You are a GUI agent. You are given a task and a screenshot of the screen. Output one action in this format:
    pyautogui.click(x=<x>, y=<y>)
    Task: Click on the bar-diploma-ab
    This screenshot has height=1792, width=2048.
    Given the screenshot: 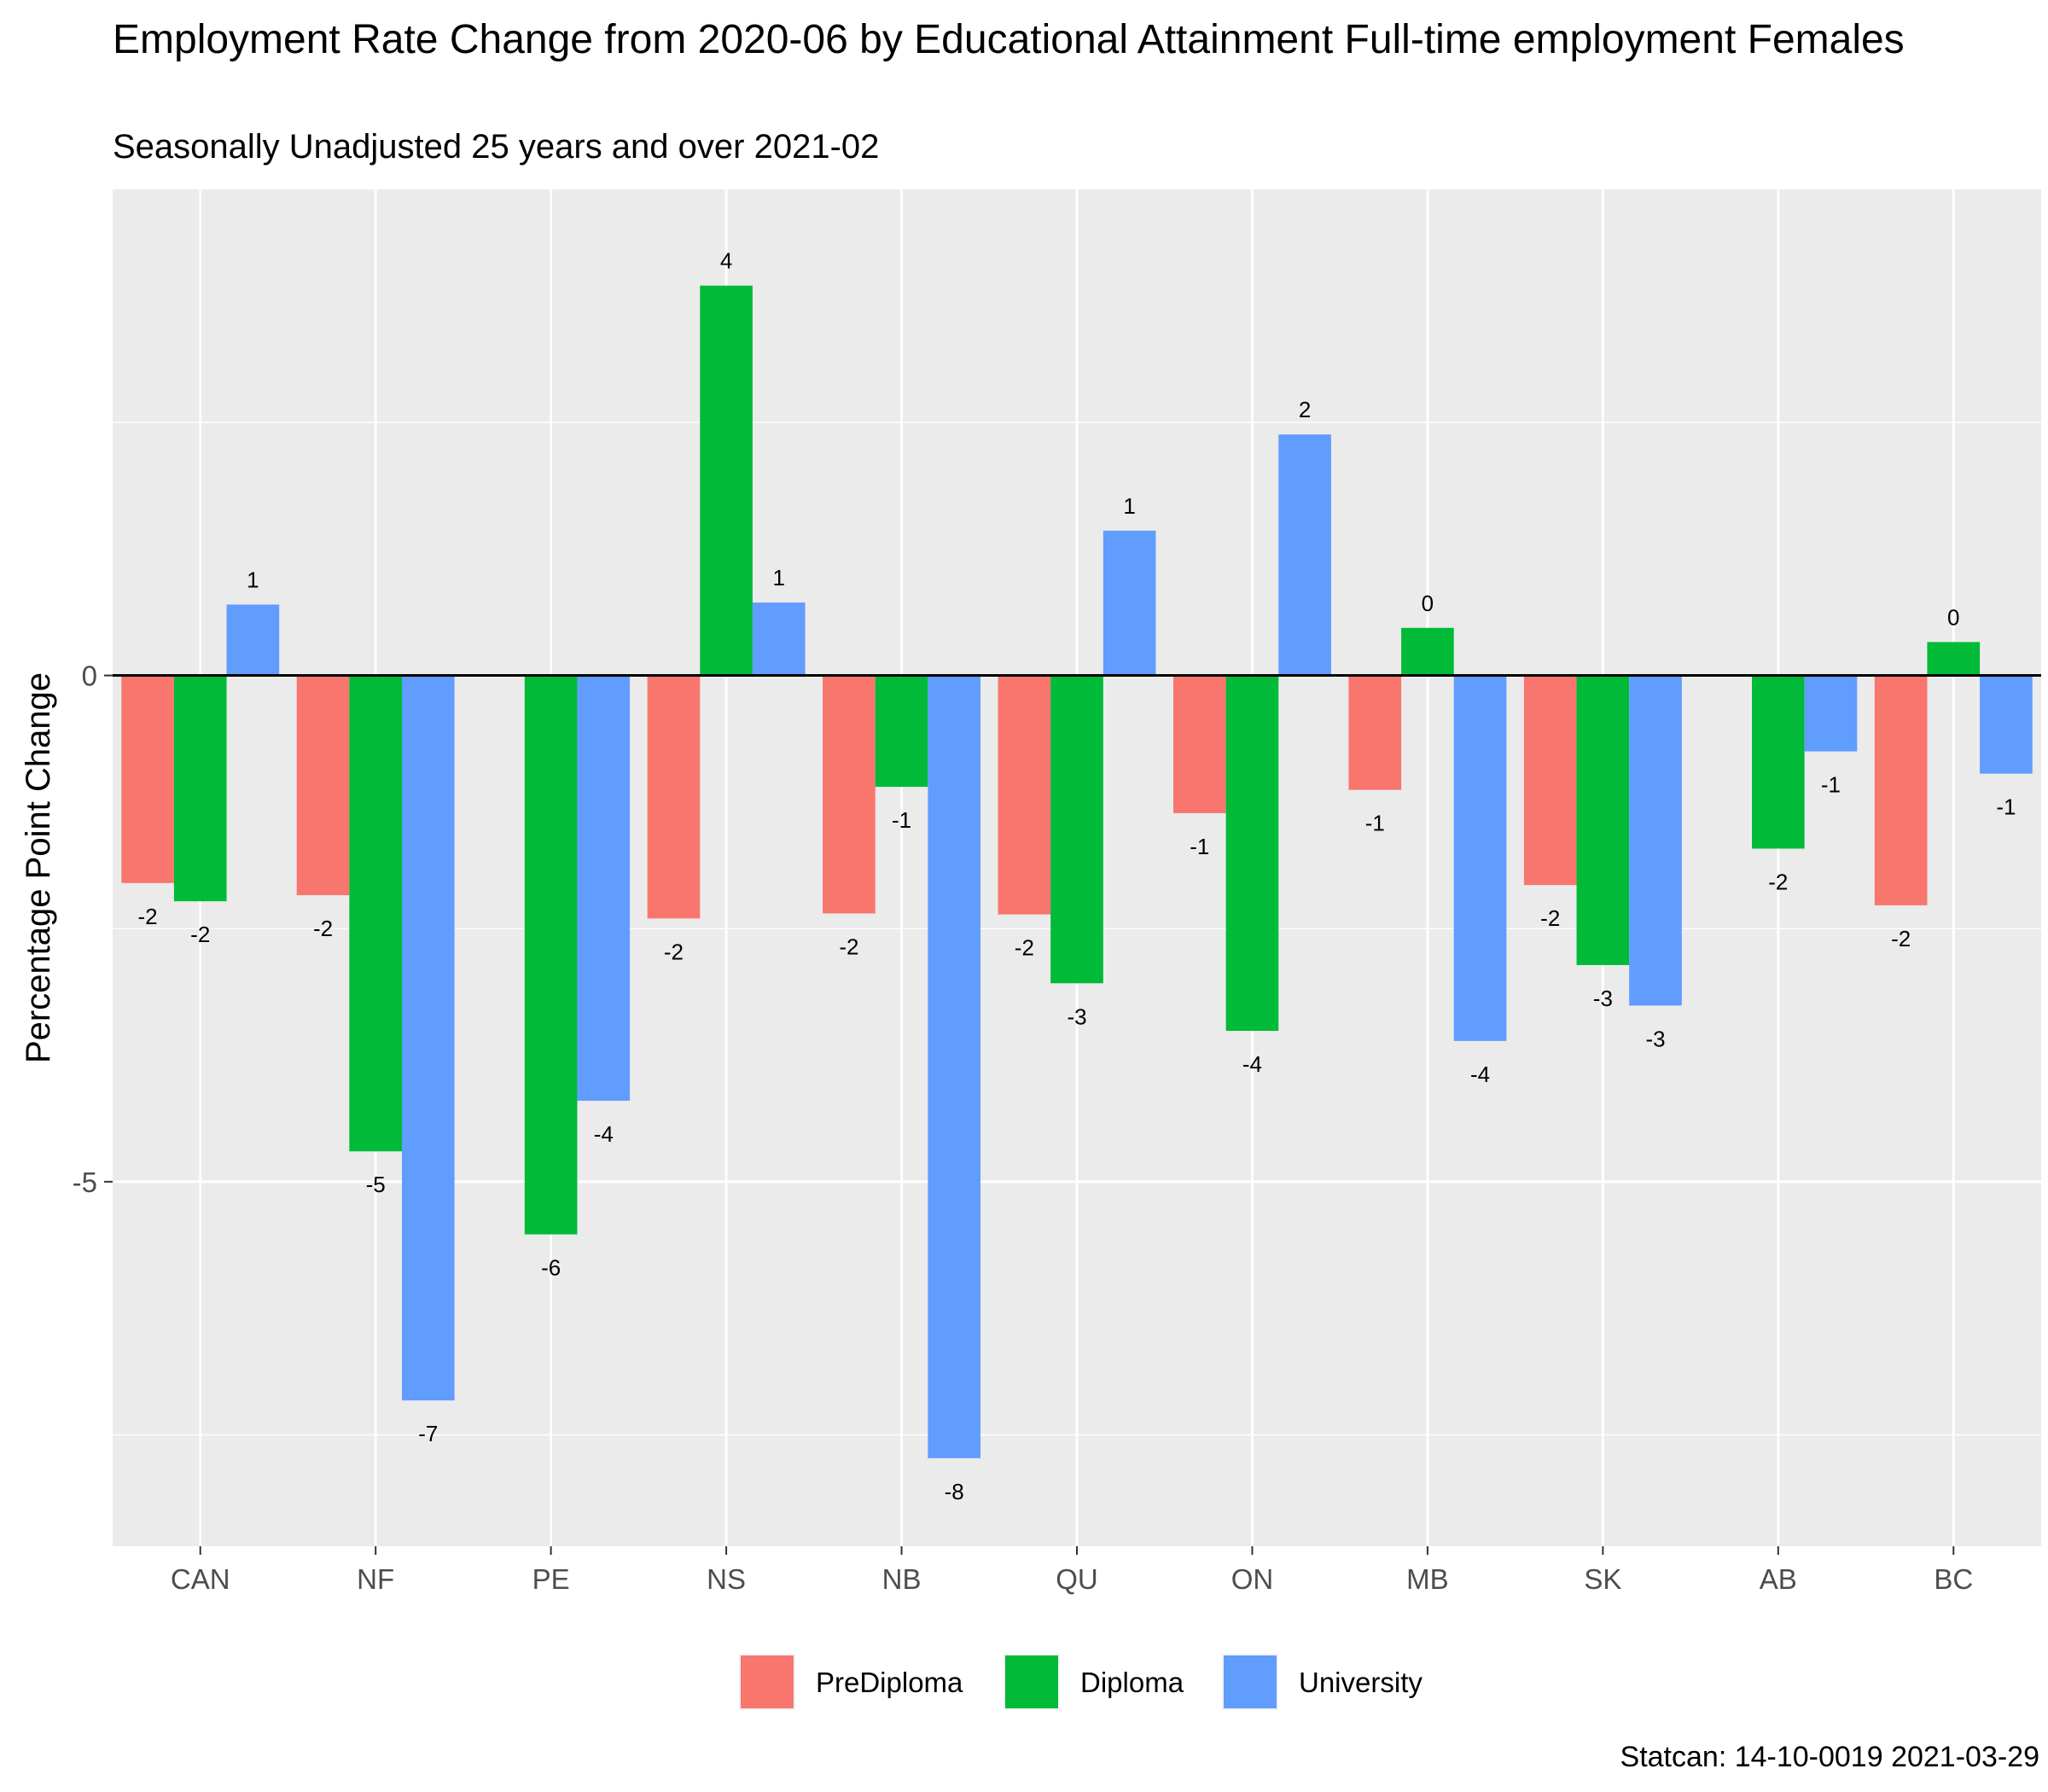 What is the action you would take?
    pyautogui.click(x=1779, y=762)
    